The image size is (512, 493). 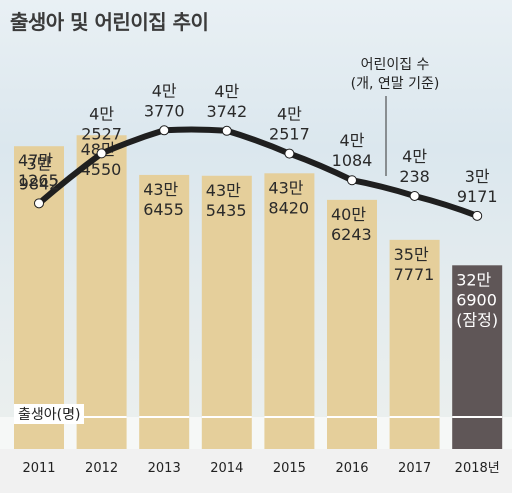 I want to click on x-tick-label: 2012, so click(x=101, y=468).